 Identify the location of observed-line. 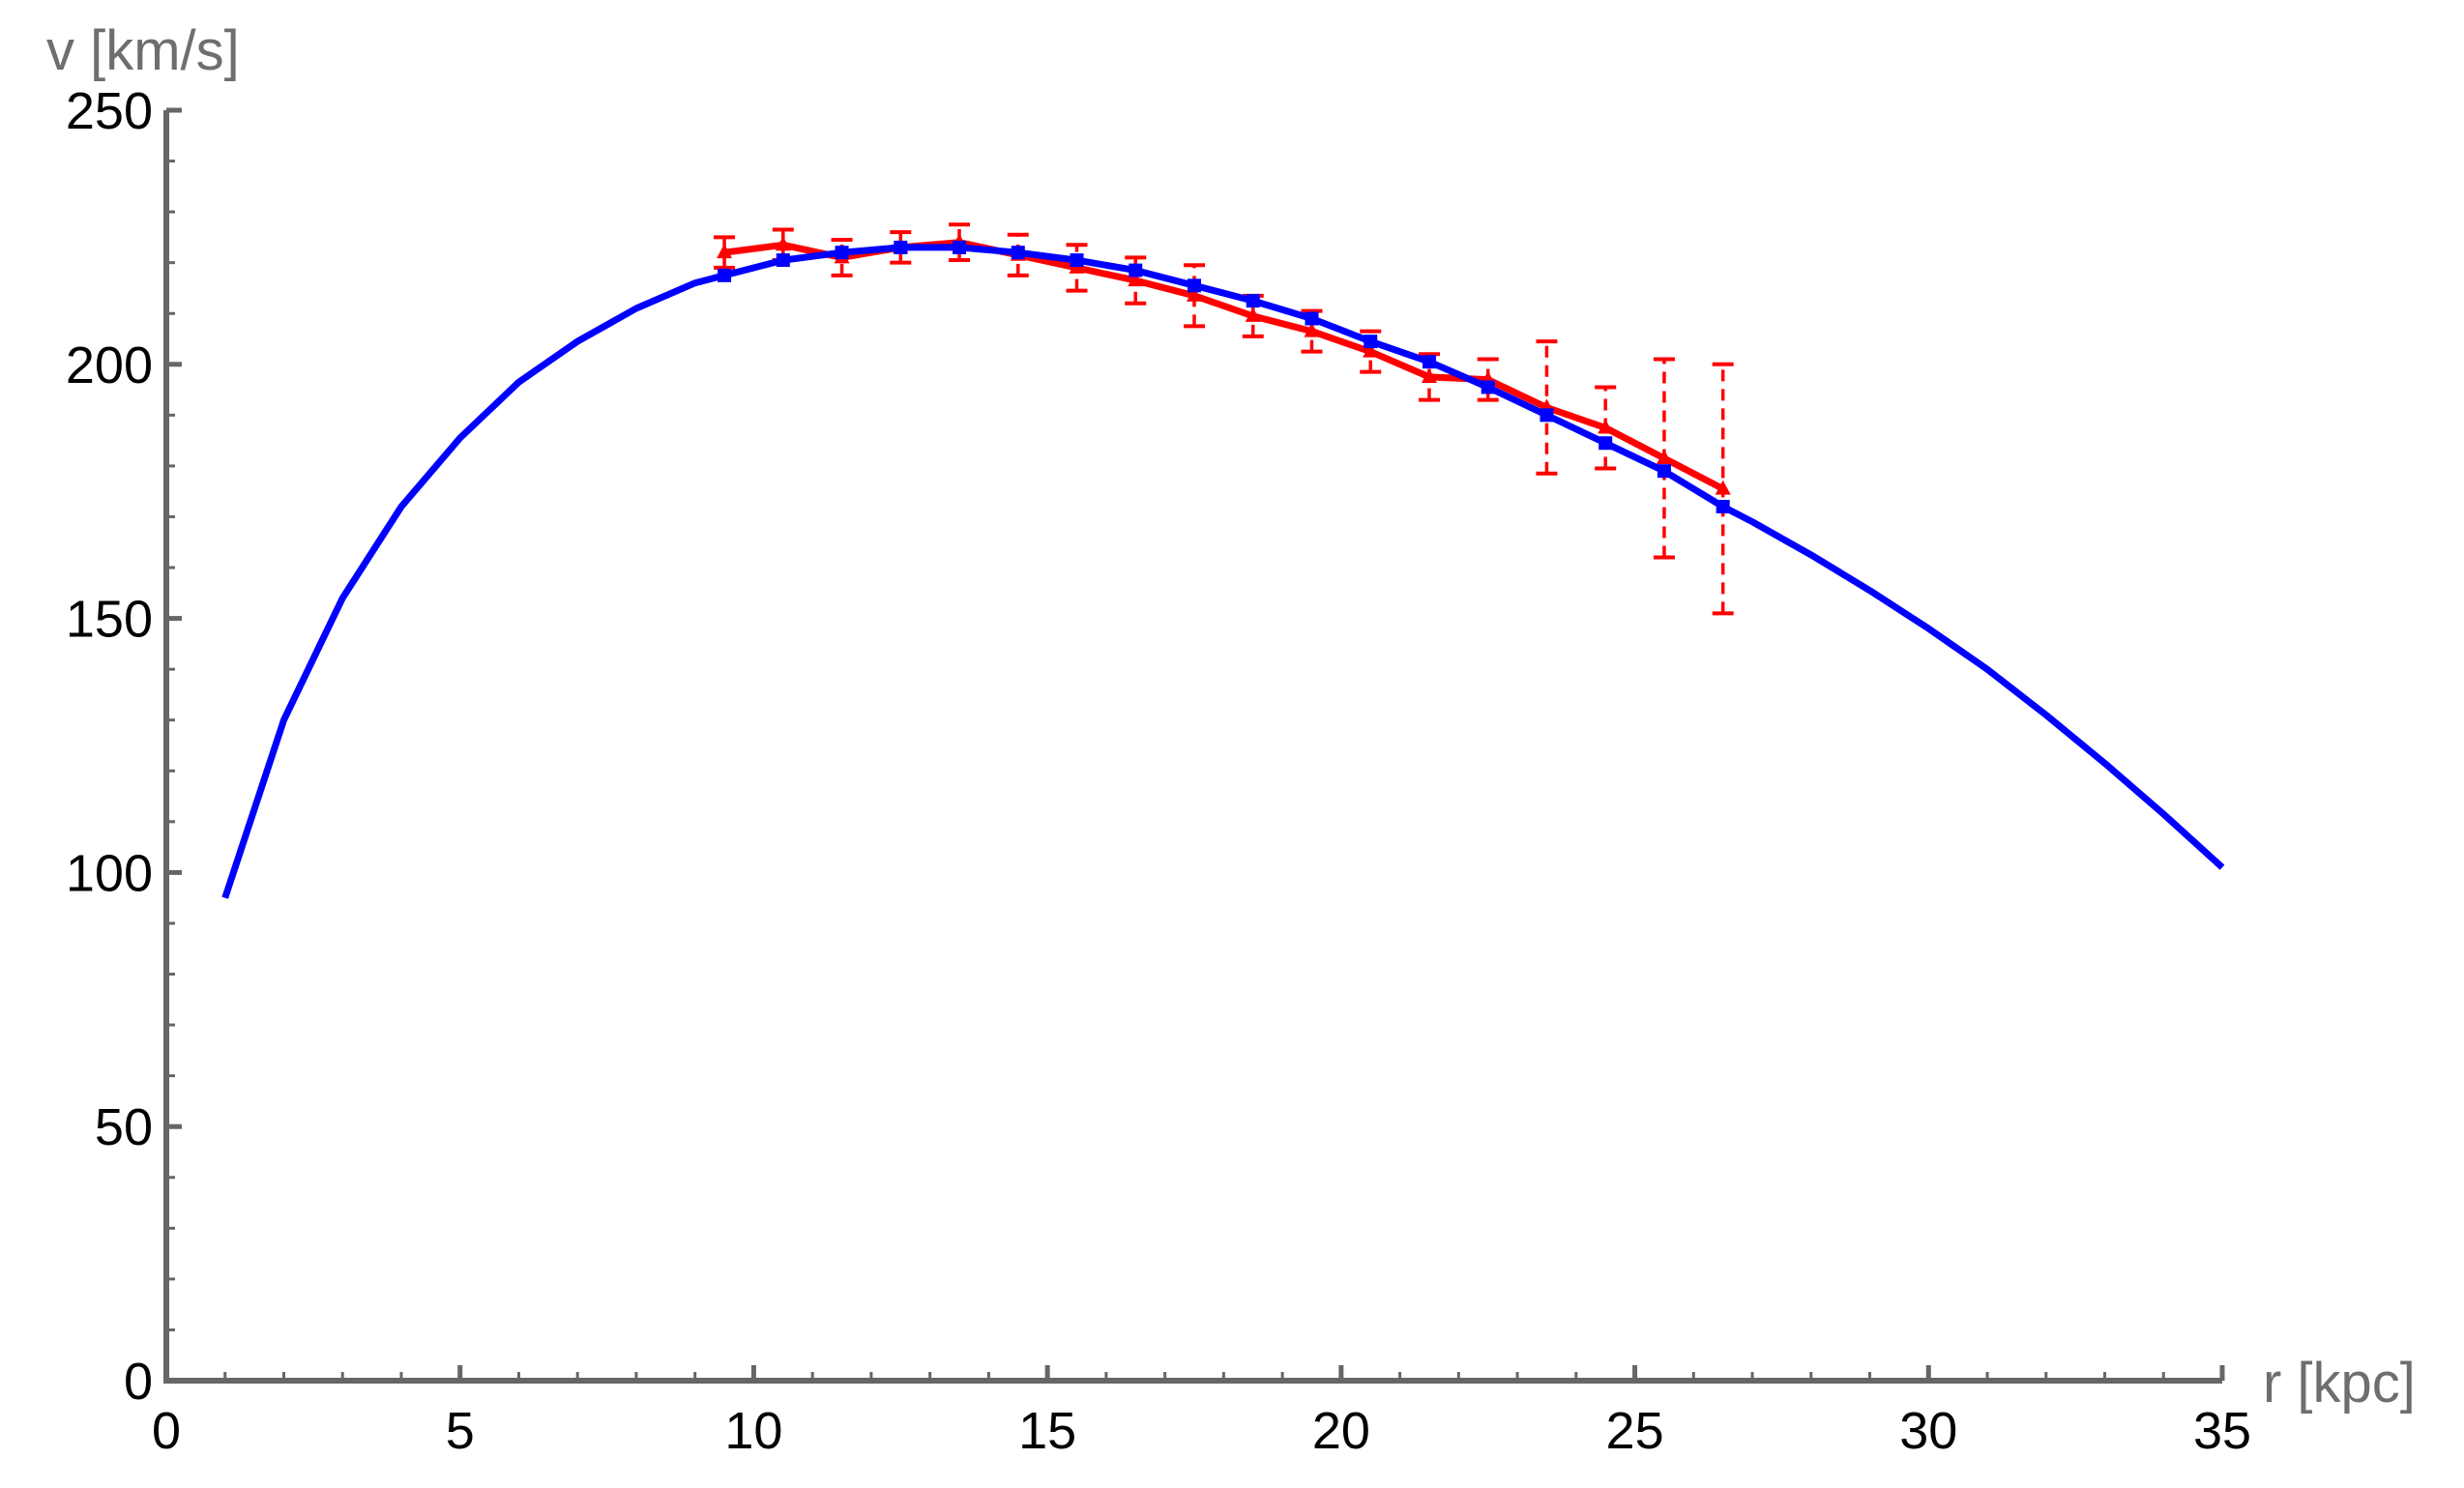
(1224, 365).